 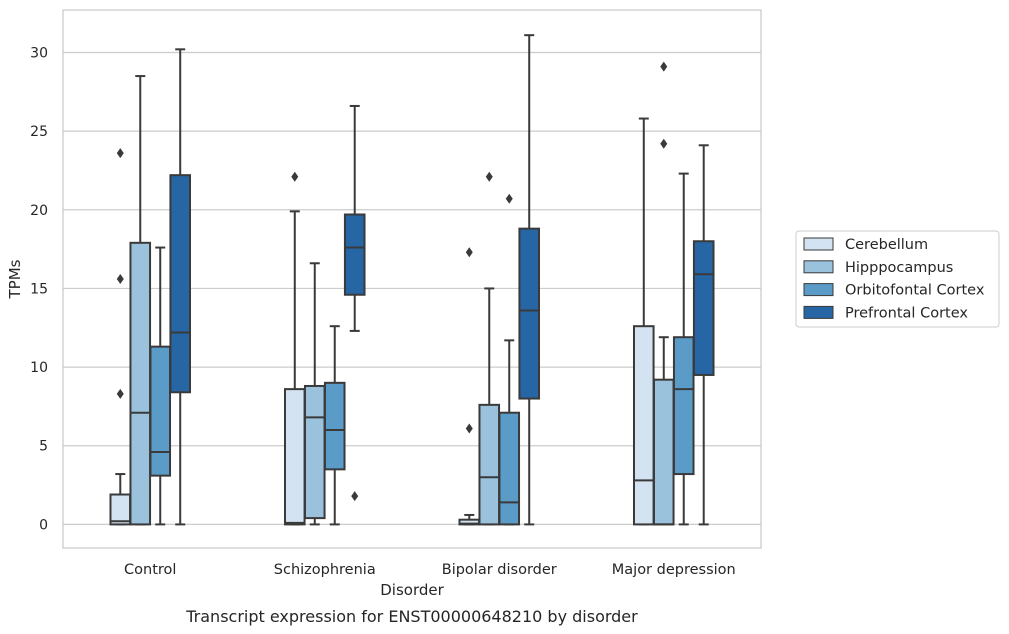 I want to click on legend-label: Orbitofontal Cortex, so click(x=915, y=291).